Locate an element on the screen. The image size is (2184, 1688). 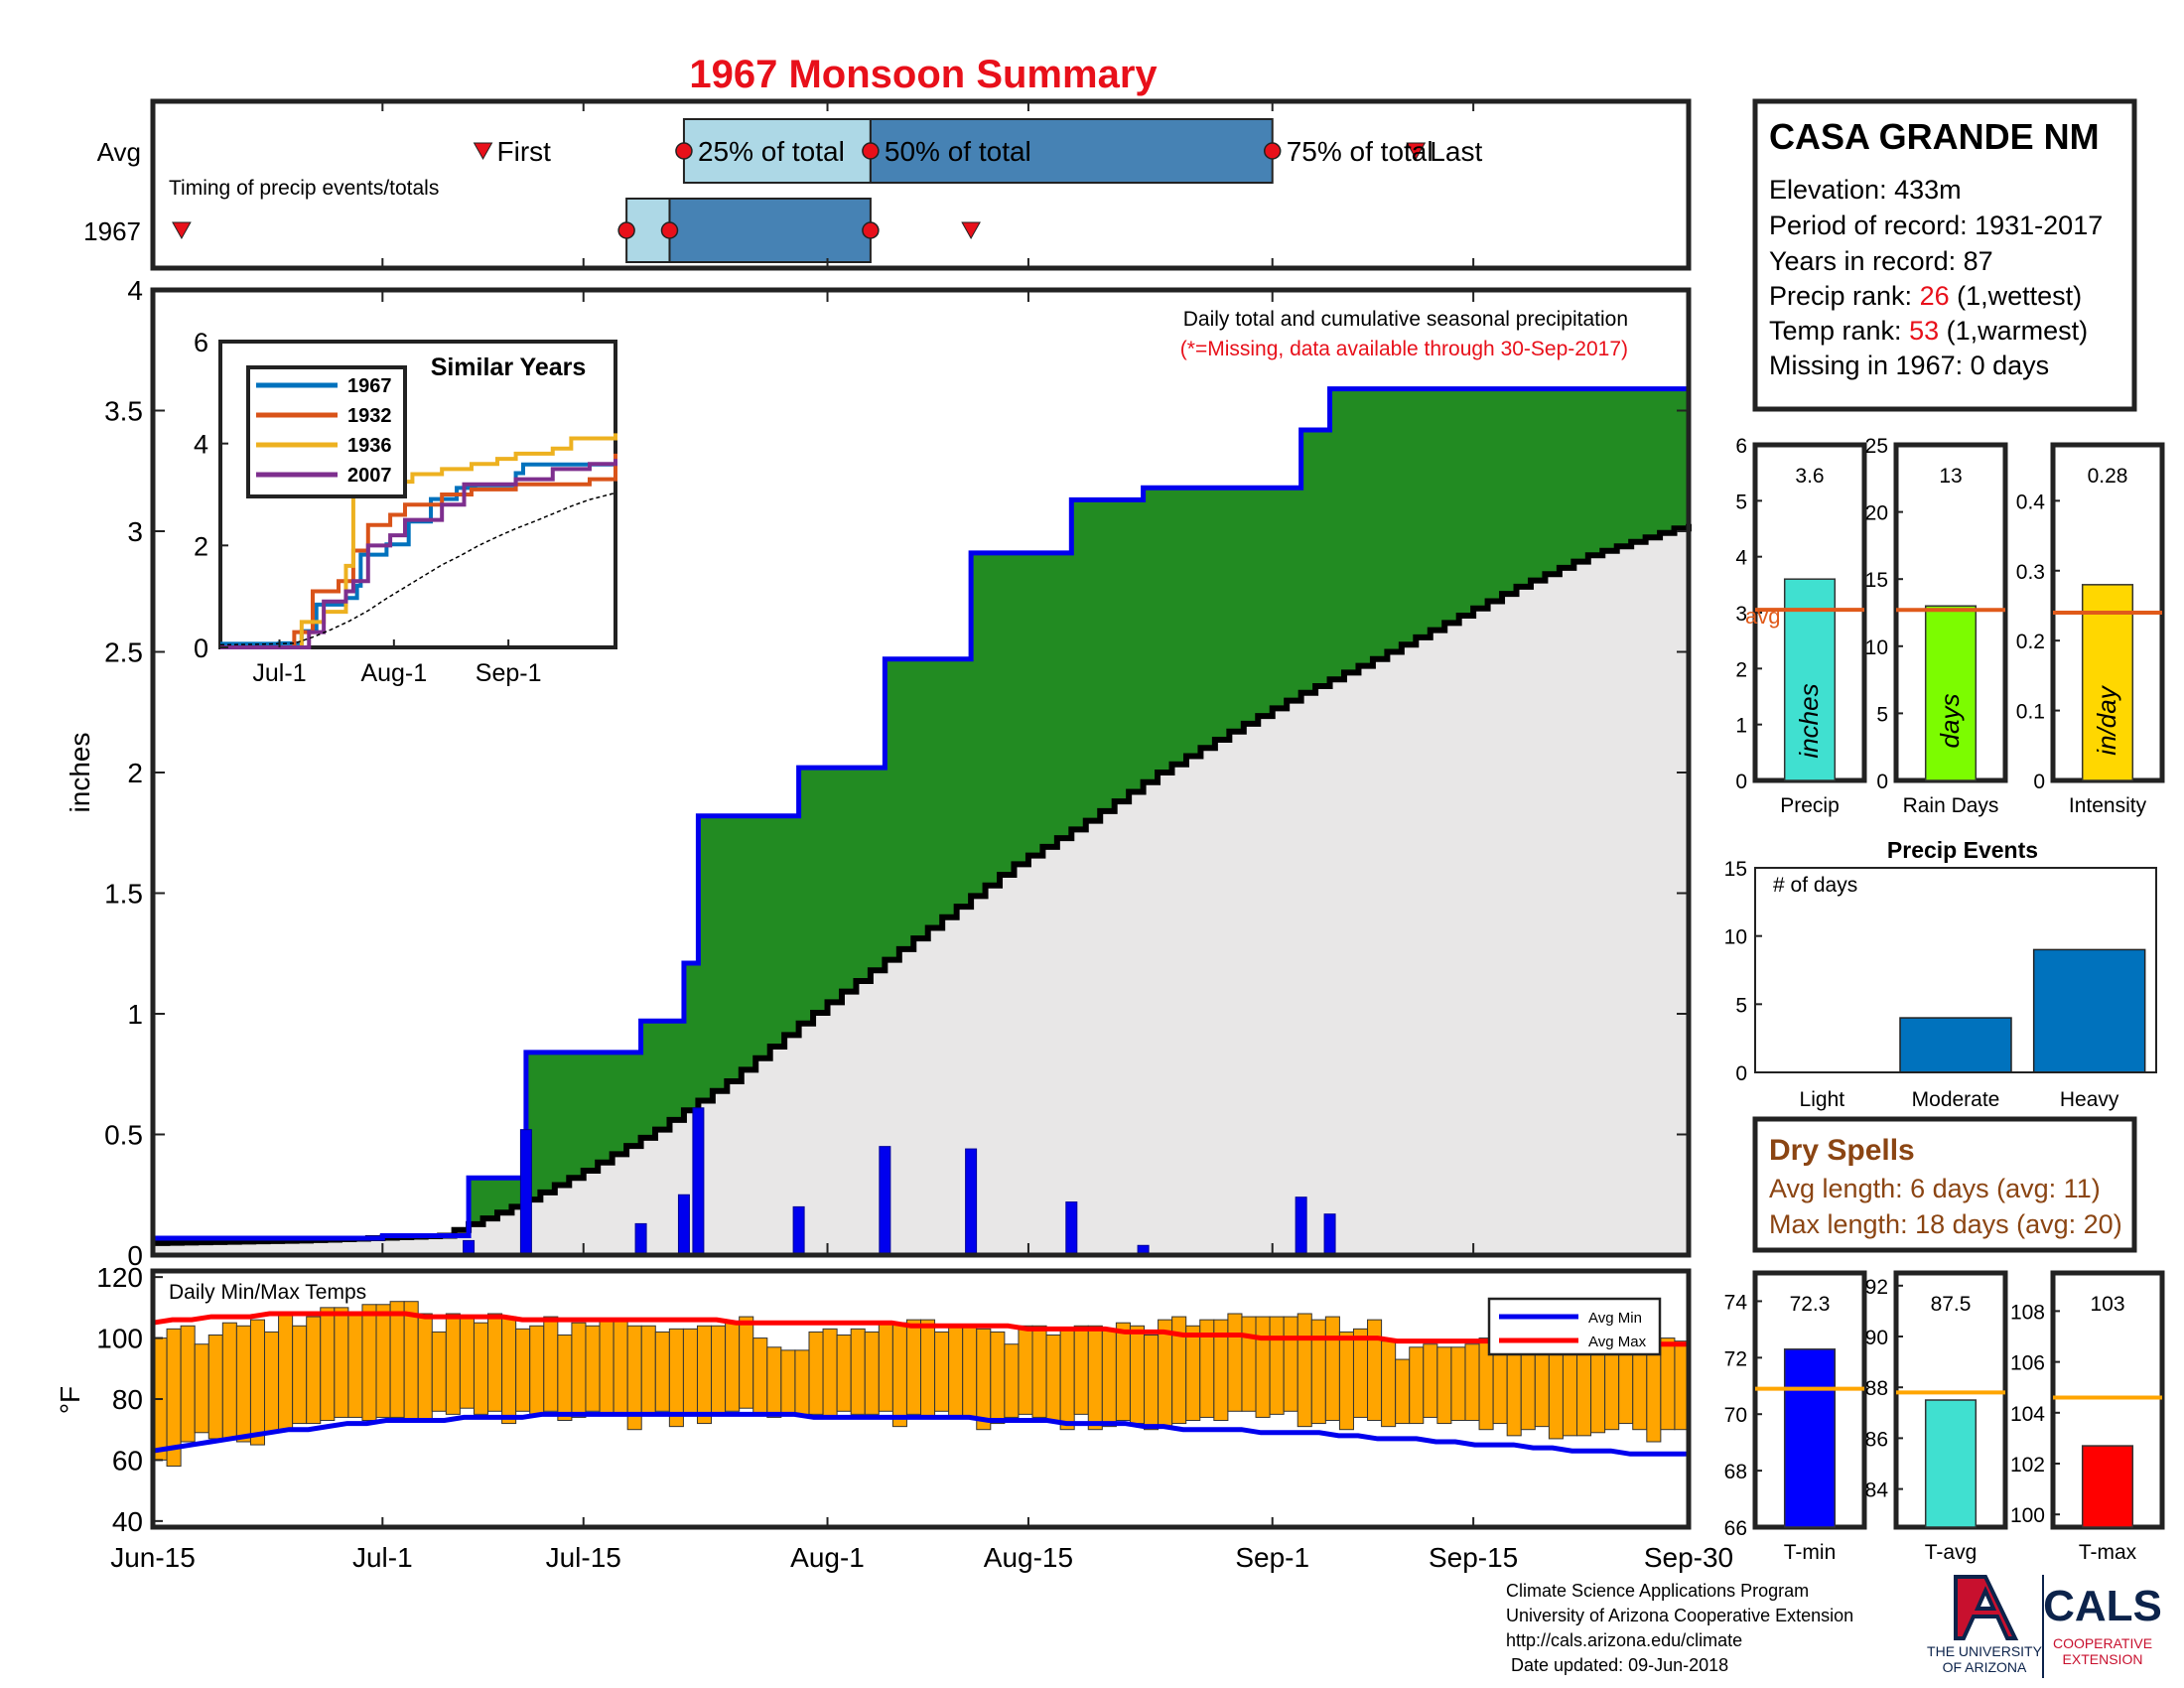
cals-sub-line-1: COOPERATIVE is located at coordinates (2102, 1643).